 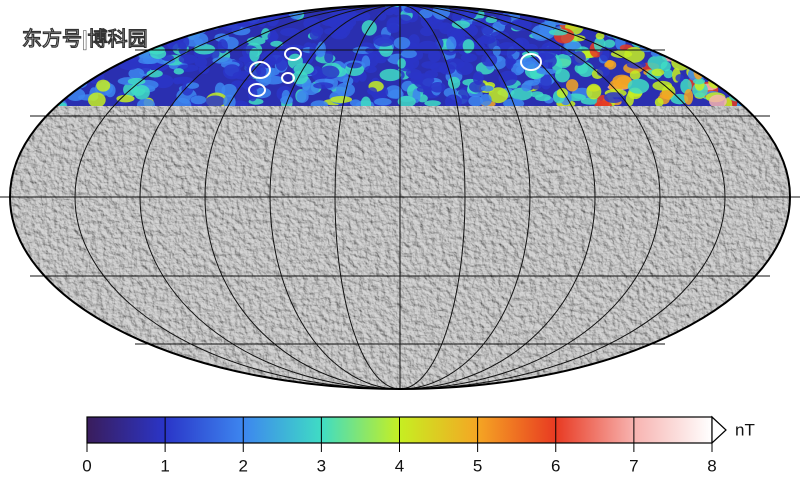 I want to click on colorbar-tick-label: 7, so click(x=633, y=465).